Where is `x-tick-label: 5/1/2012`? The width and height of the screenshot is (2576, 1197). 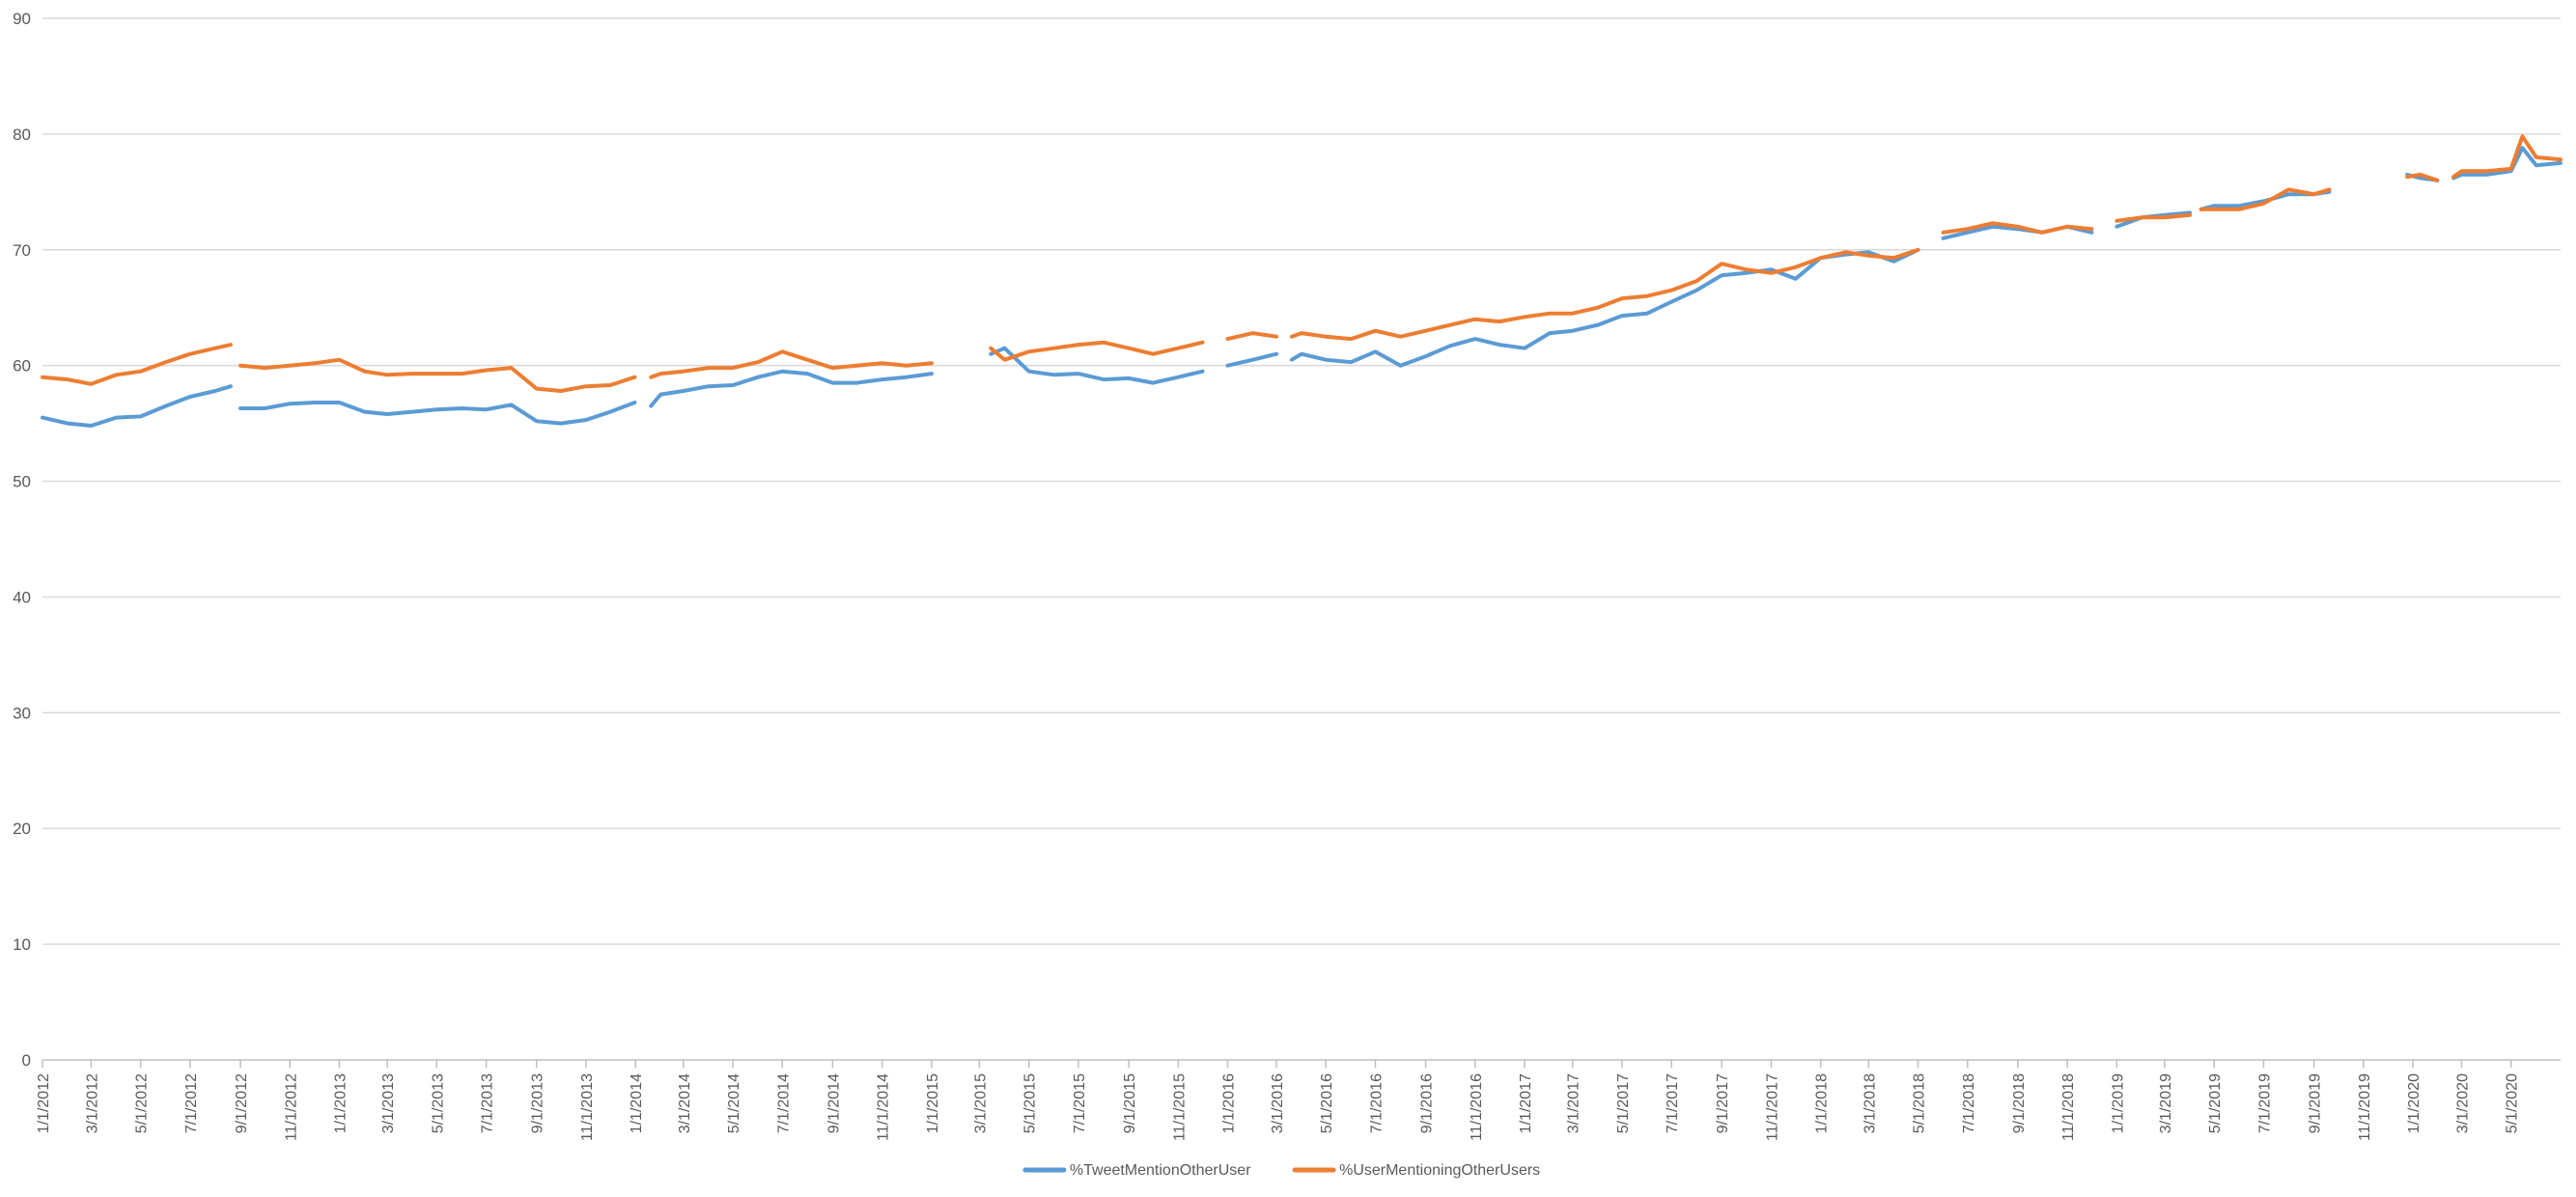
x-tick-label: 5/1/2012 is located at coordinates (142, 1103).